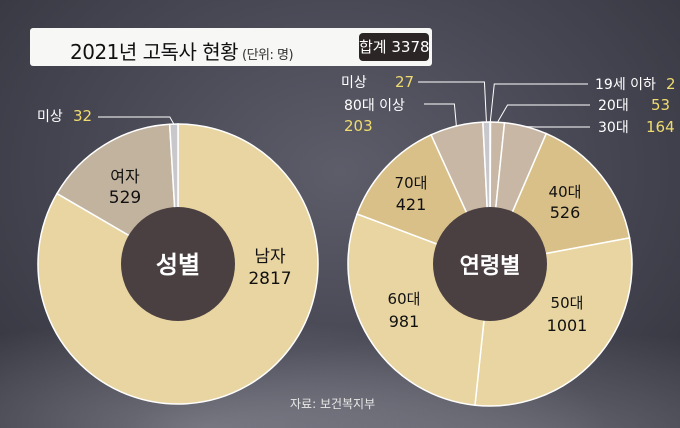  What do you see at coordinates (660, 105) in the screenshot?
I see `age-value-outside: 53` at bounding box center [660, 105].